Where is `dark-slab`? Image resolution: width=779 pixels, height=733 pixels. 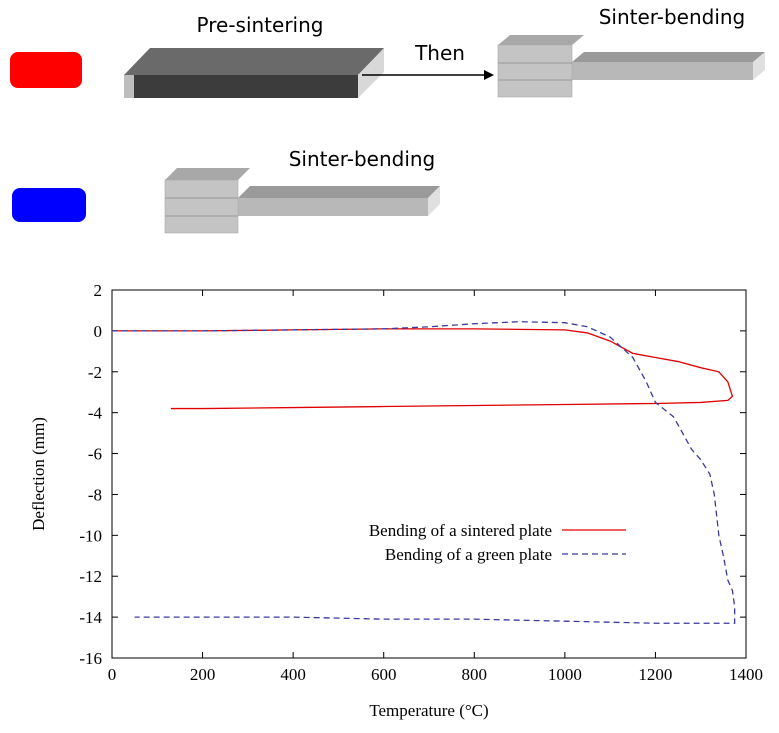
dark-slab is located at coordinates (254, 73).